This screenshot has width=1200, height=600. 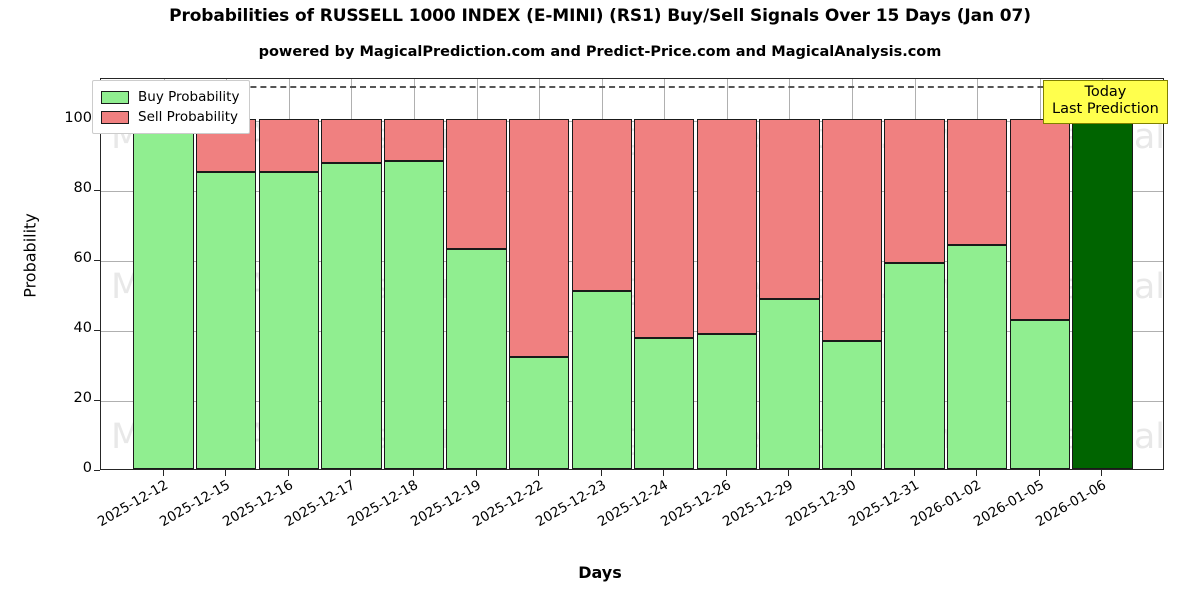 I want to click on bar-segment-today, so click(x=1102, y=294).